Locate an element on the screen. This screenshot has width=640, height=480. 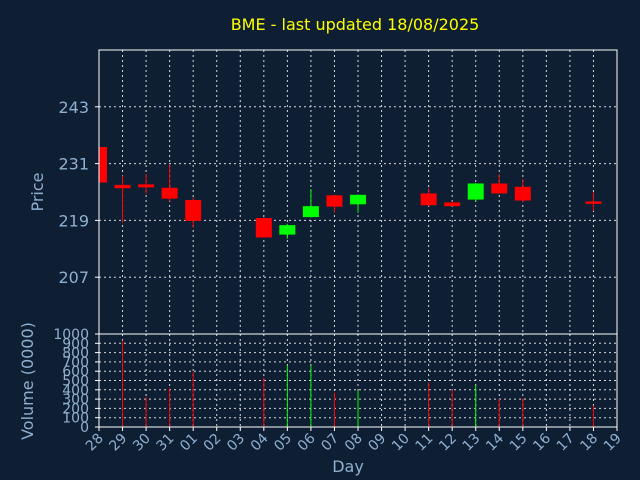
x-tick-label: 06 is located at coordinates (307, 442).